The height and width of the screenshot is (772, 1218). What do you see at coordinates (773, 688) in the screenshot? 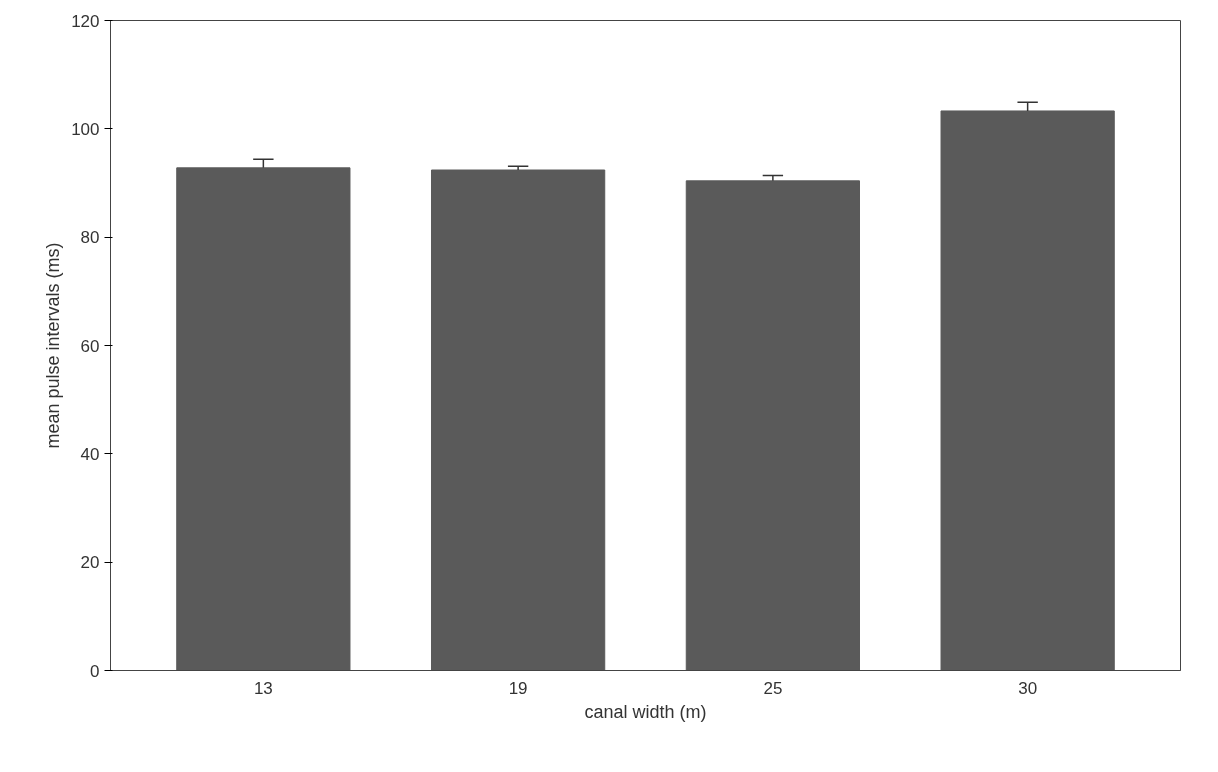
I see `x-tick-label: 25` at bounding box center [773, 688].